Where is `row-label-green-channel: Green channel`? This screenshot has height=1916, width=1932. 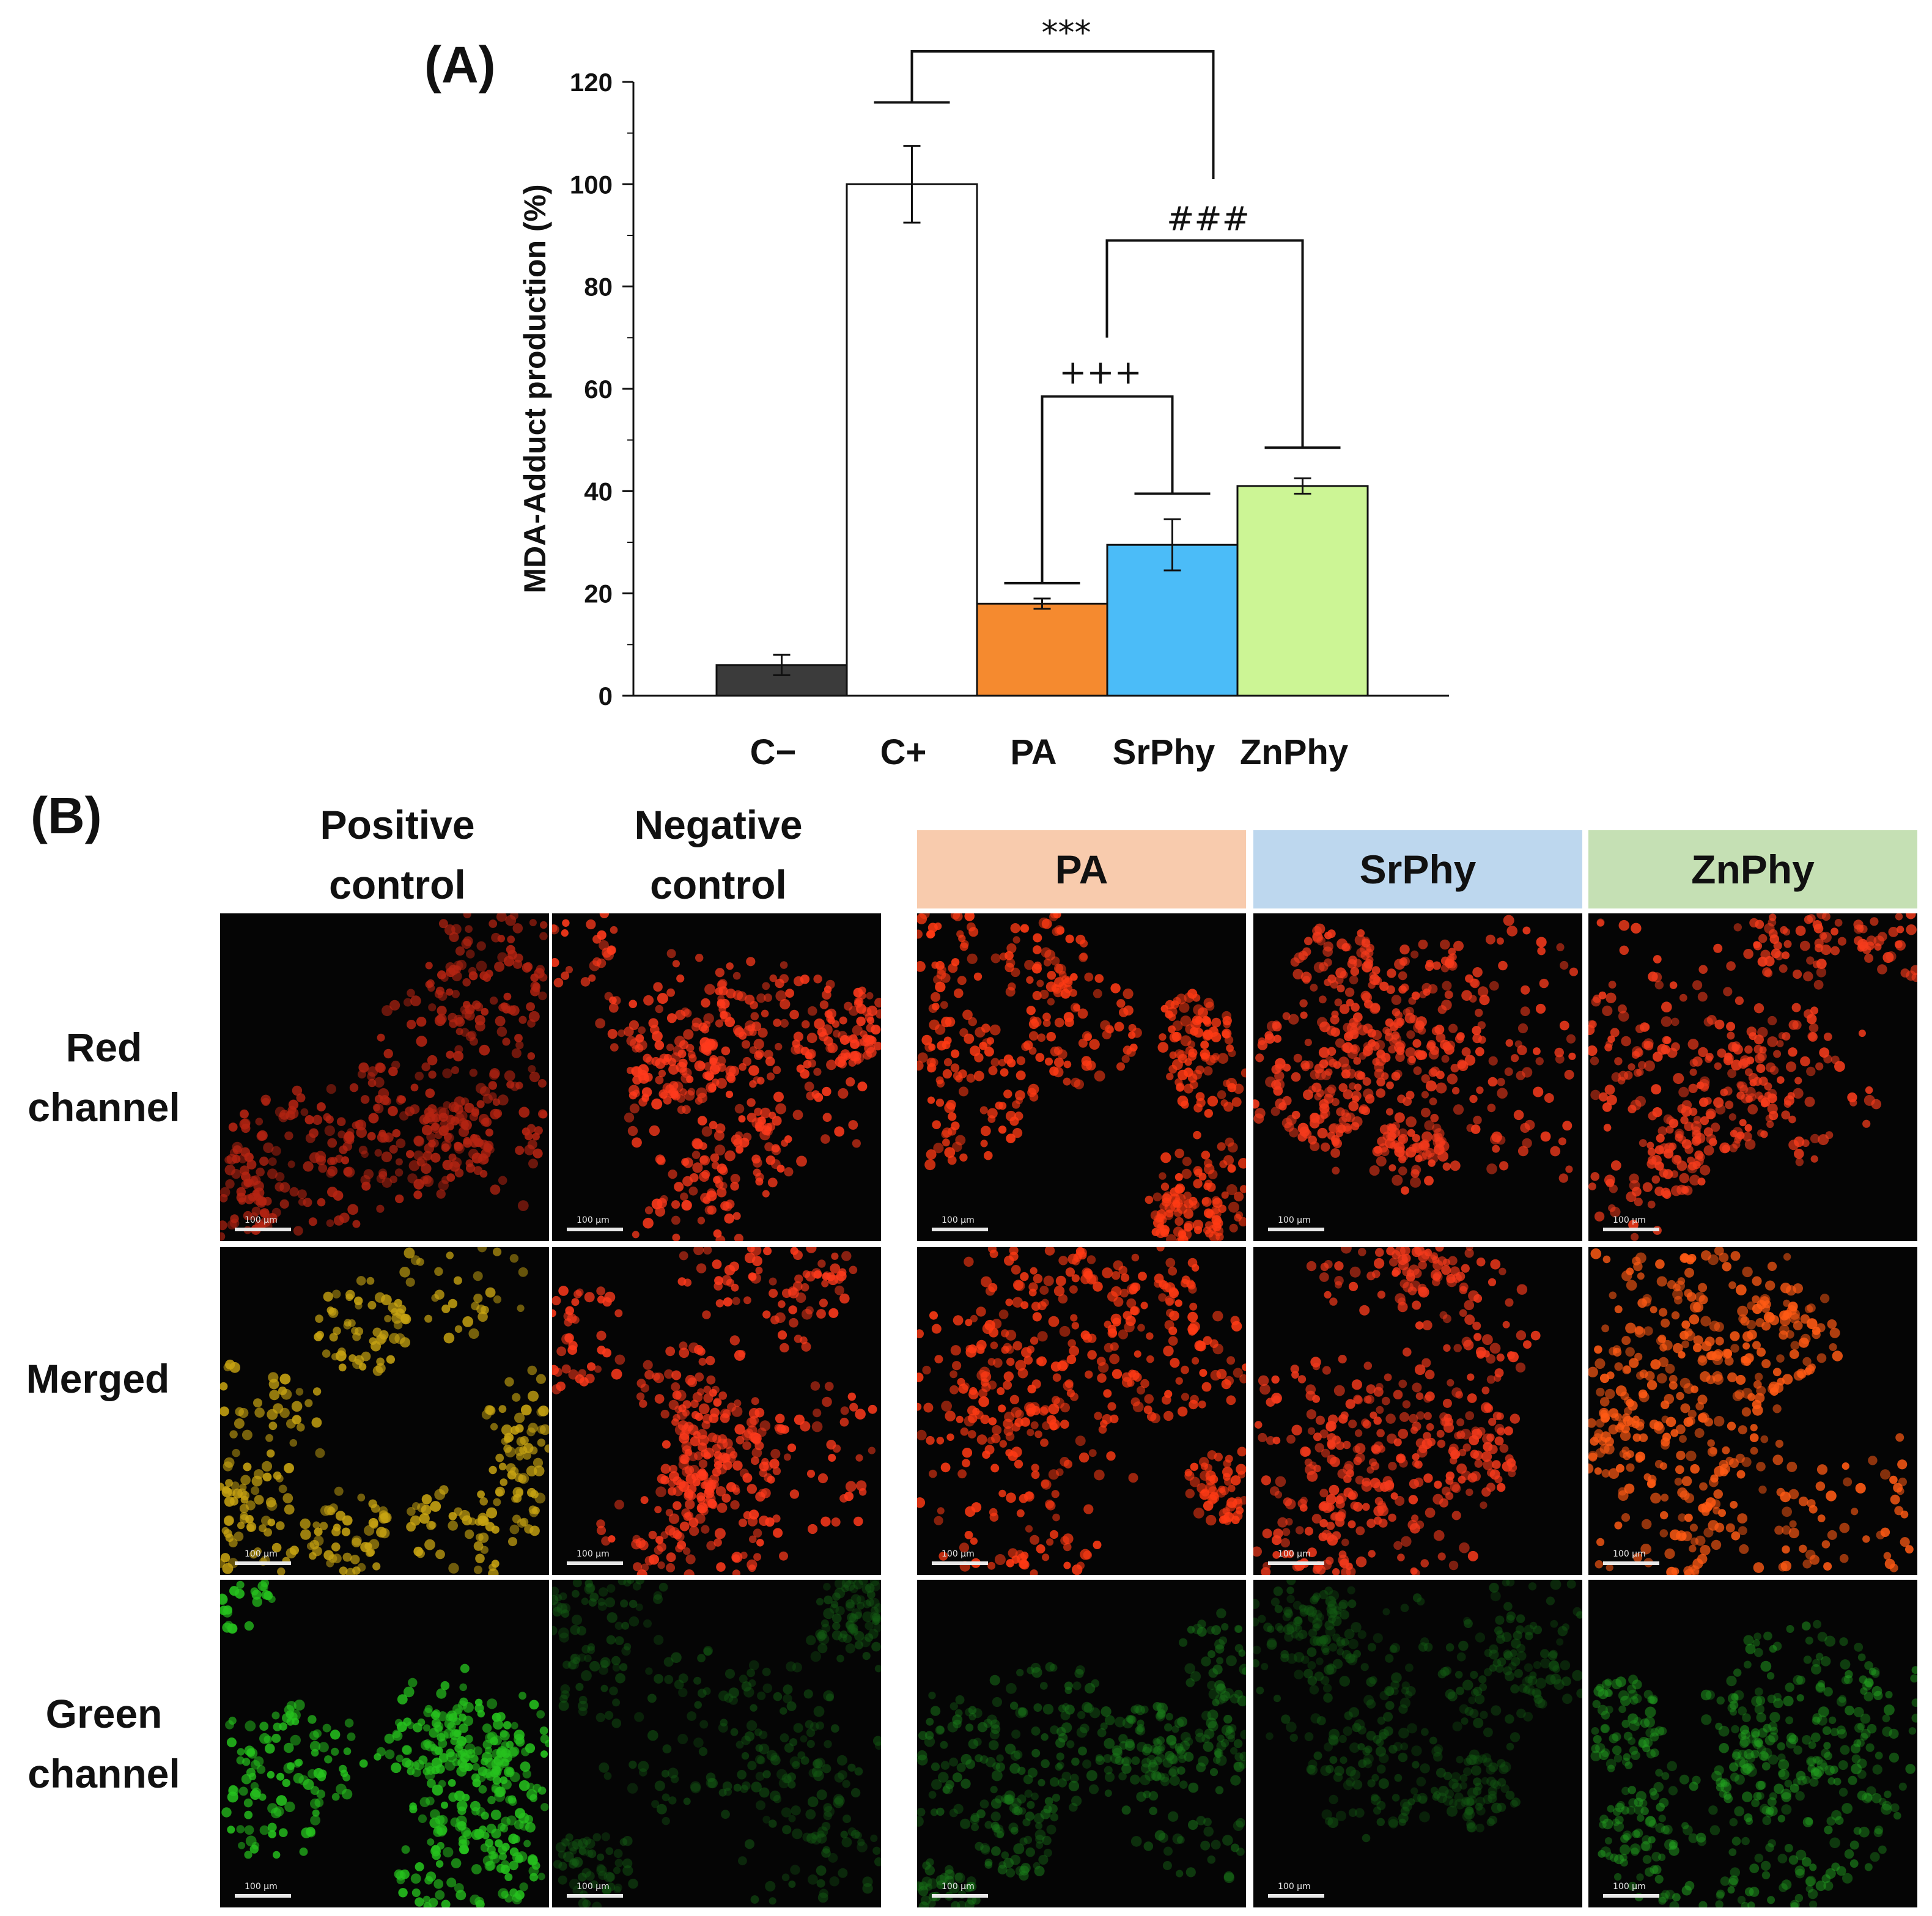
row-label-green-channel: Green channel is located at coordinates (104, 1743).